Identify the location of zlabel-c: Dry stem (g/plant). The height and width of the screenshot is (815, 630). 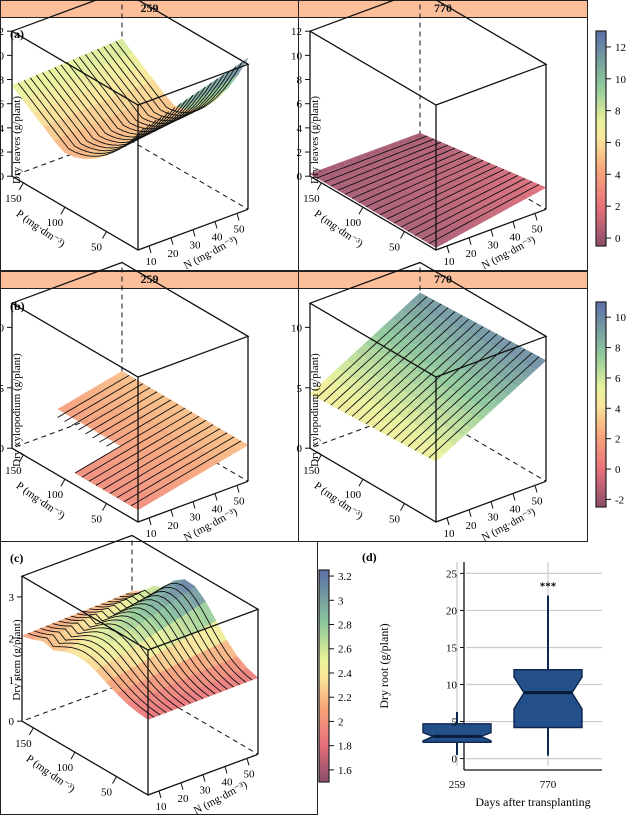
(17, 660).